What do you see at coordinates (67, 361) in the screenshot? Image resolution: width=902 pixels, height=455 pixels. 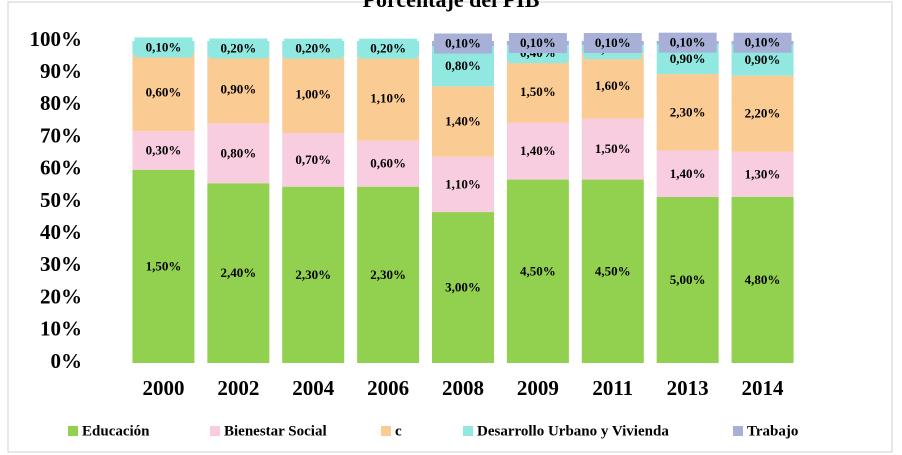 I see `y-tick-label: 0%` at bounding box center [67, 361].